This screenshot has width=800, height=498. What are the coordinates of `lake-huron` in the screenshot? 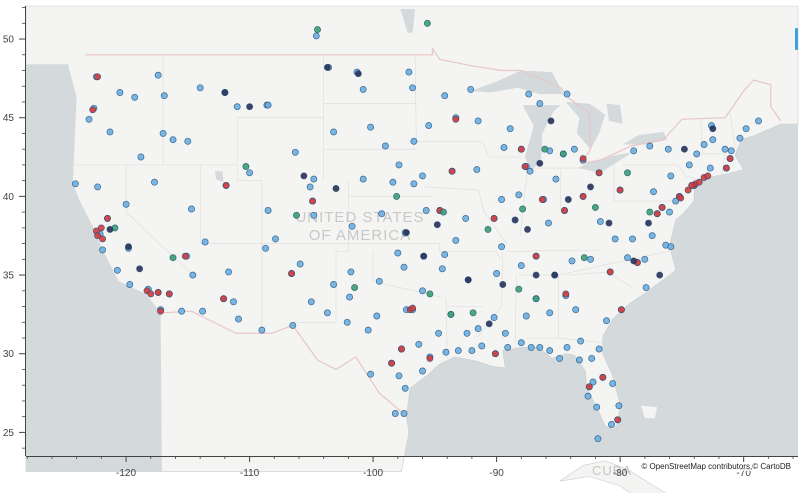 It's located at (585, 126).